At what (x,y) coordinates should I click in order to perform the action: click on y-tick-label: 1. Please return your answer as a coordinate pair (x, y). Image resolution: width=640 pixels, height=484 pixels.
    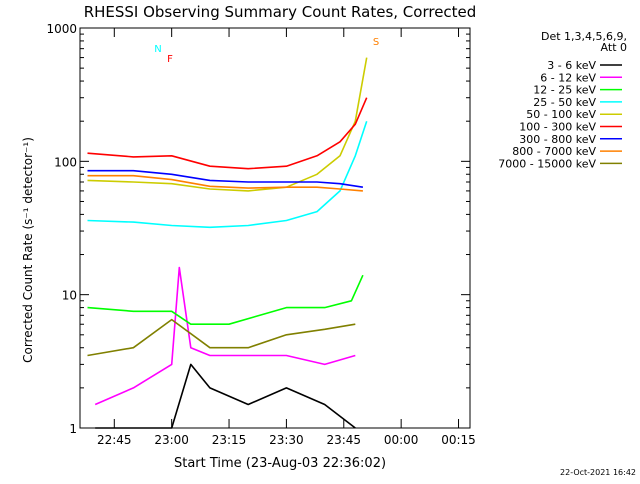
    Looking at the image, I should click on (73, 429).